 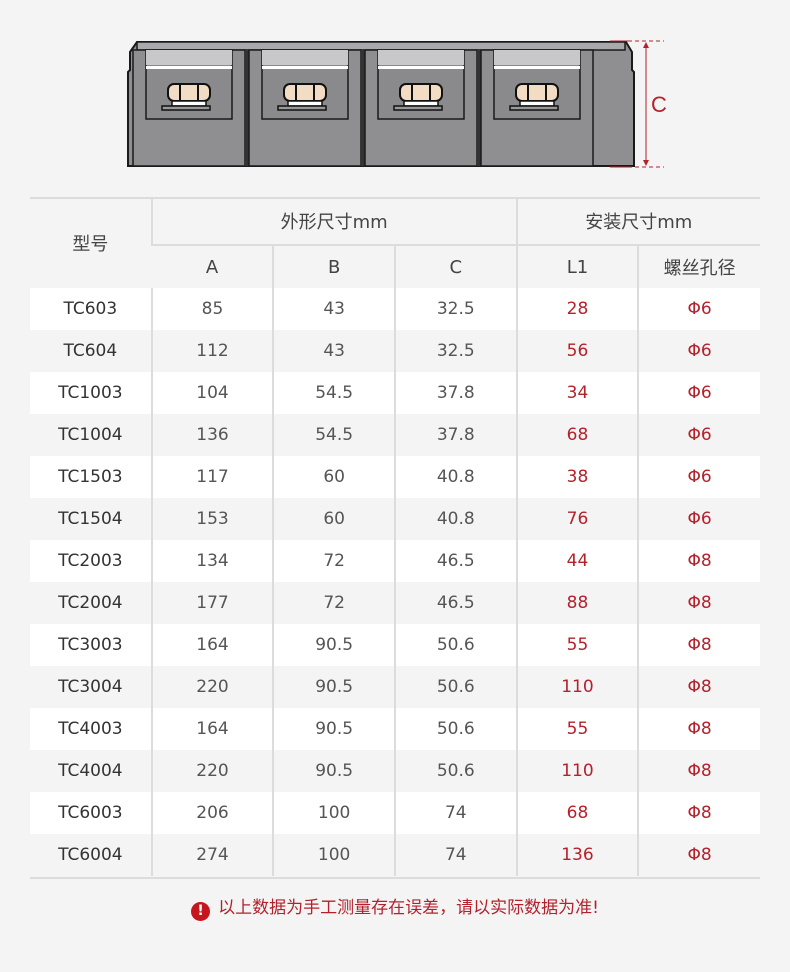 I want to click on cell-model: TC1004, so click(x=91, y=435).